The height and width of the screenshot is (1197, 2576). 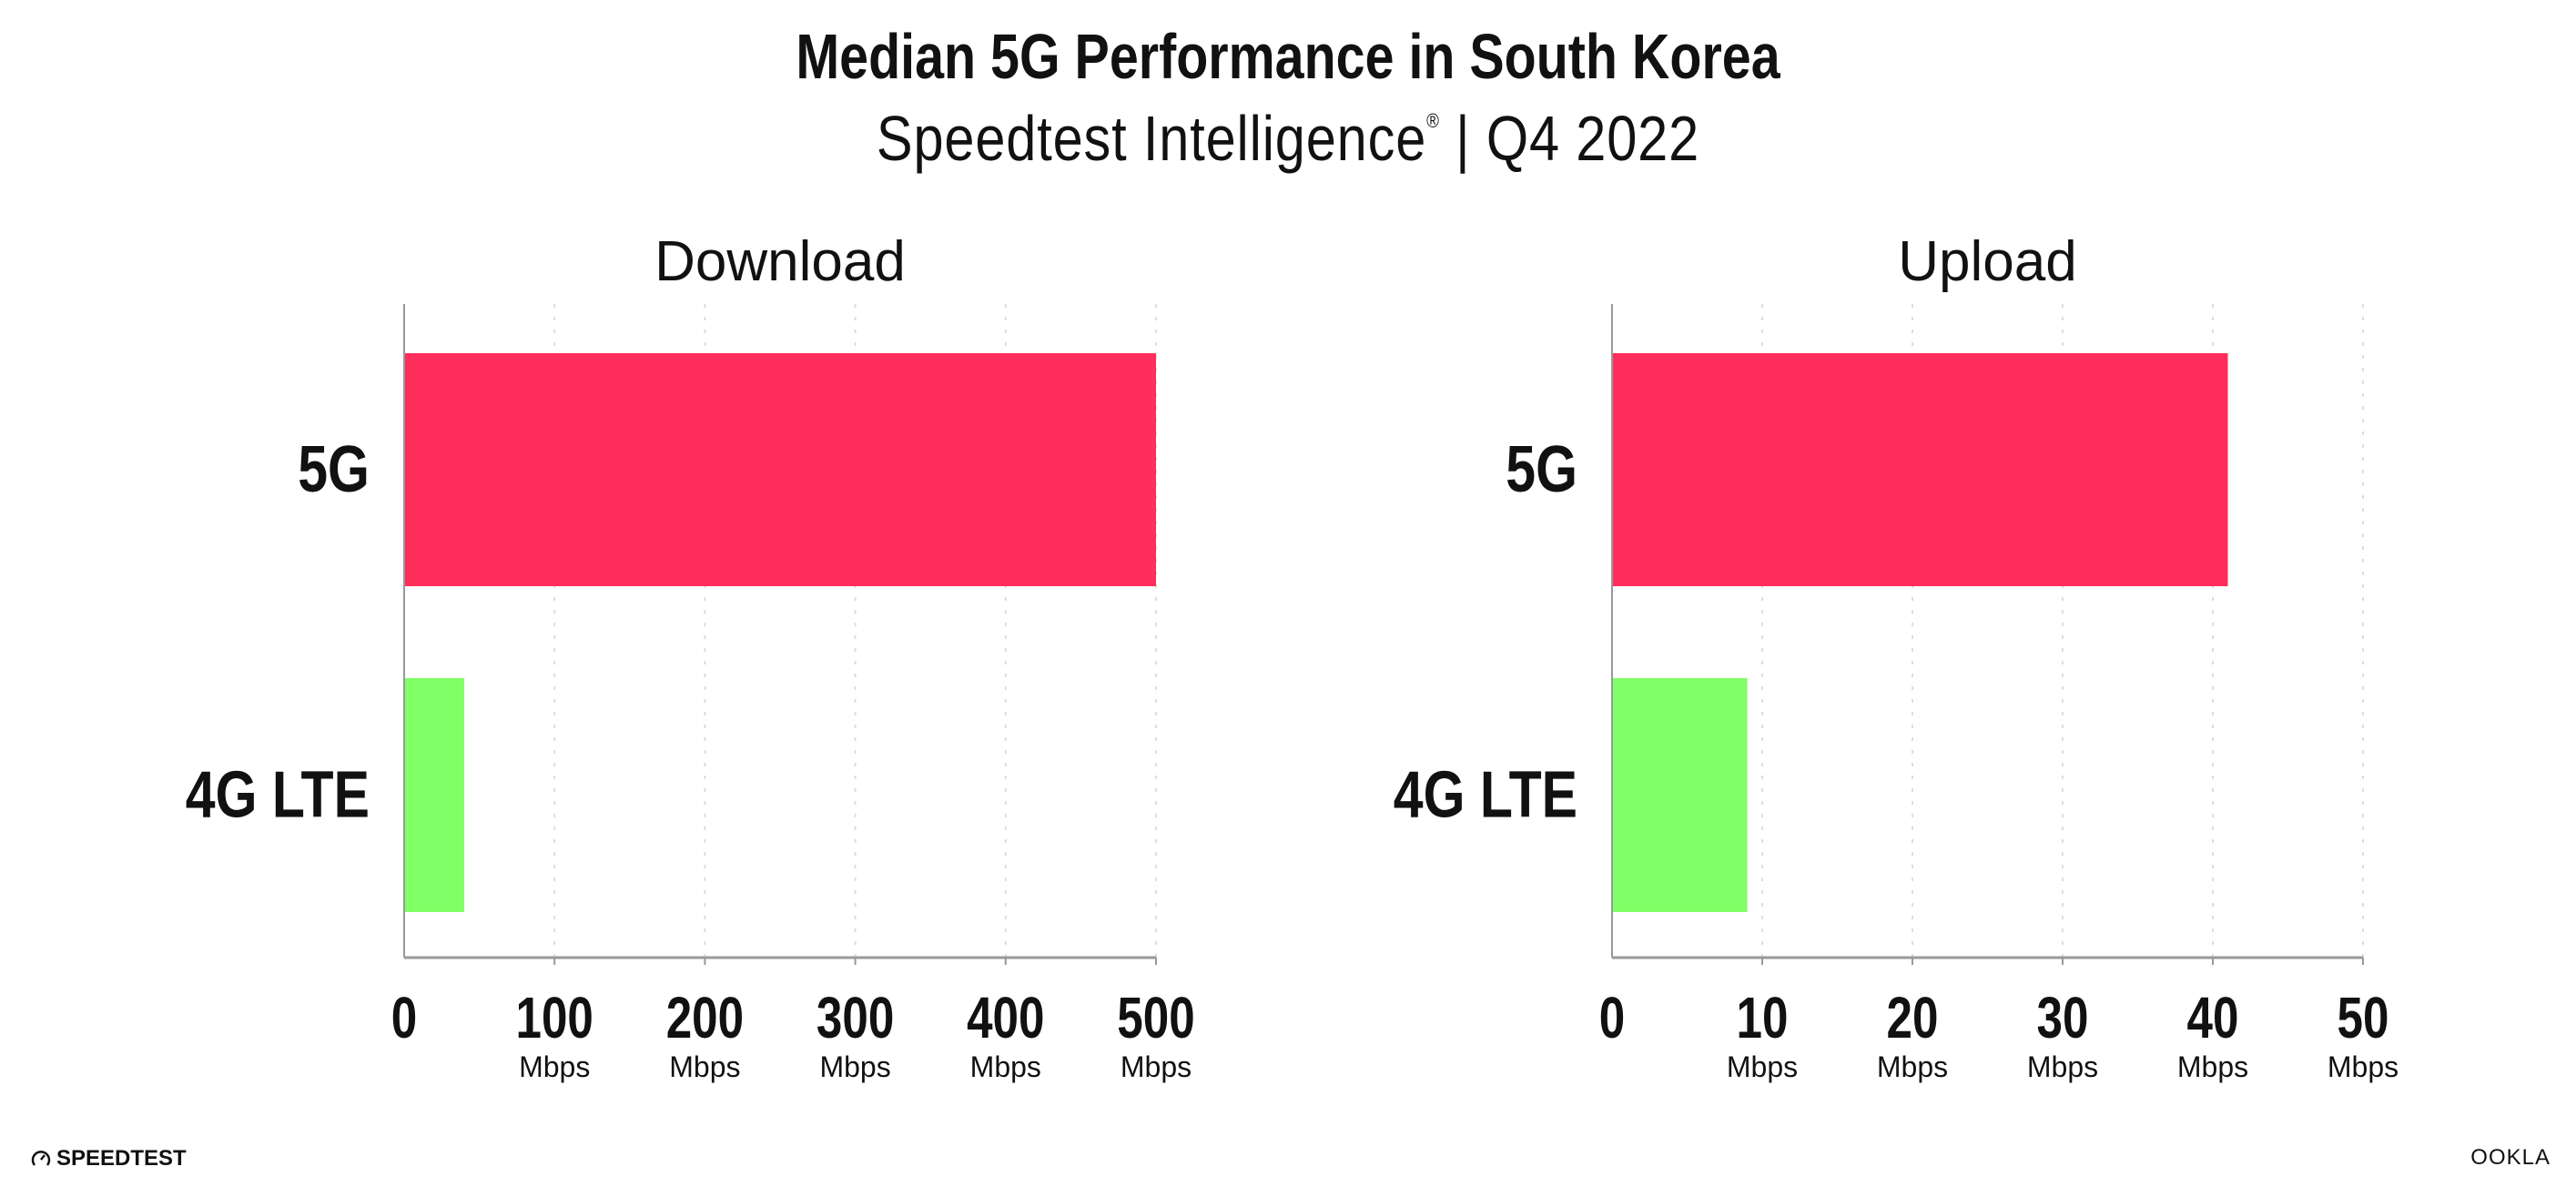 I want to click on tick-label: 10, so click(x=1763, y=1019).